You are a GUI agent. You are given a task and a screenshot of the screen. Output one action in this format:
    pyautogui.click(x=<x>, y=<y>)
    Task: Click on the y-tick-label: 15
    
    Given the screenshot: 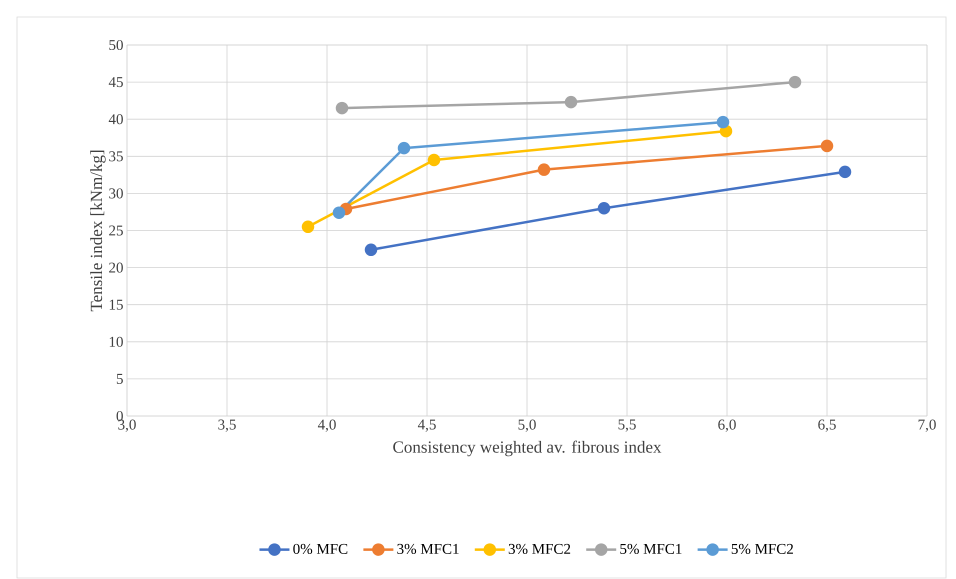 What is the action you would take?
    pyautogui.click(x=116, y=305)
    